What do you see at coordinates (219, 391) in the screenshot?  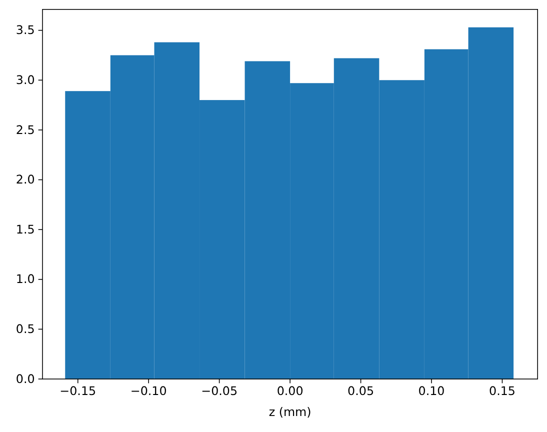 I see `x-tick-label: −0.05` at bounding box center [219, 391].